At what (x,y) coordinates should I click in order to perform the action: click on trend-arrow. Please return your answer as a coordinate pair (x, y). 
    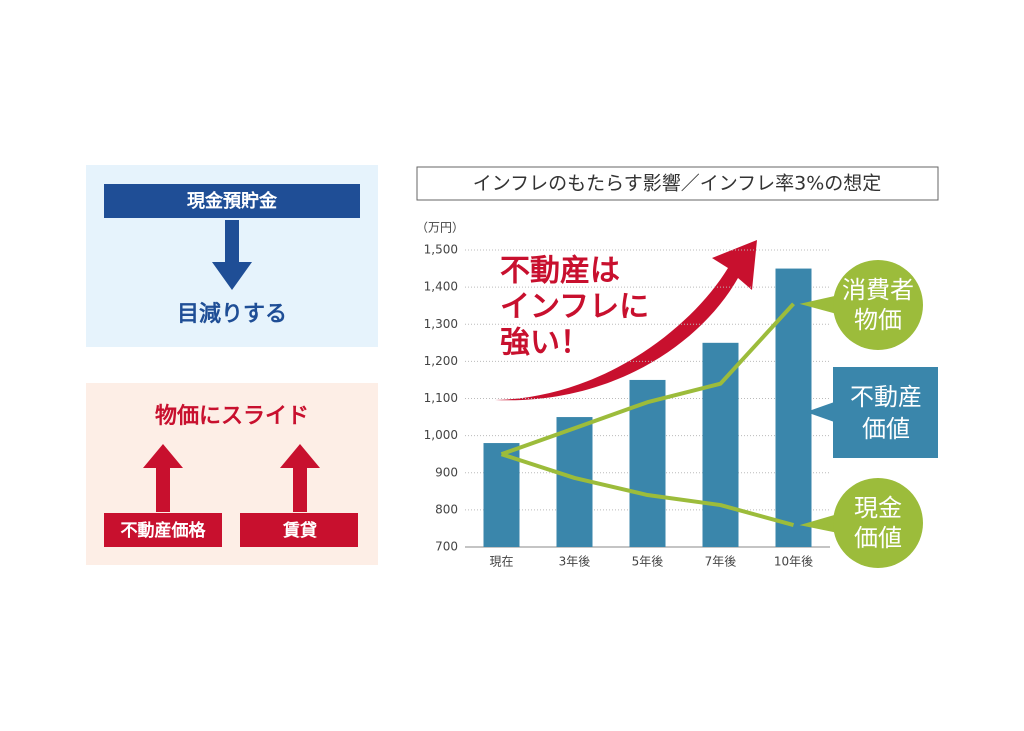
    Looking at the image, I should click on (626, 320).